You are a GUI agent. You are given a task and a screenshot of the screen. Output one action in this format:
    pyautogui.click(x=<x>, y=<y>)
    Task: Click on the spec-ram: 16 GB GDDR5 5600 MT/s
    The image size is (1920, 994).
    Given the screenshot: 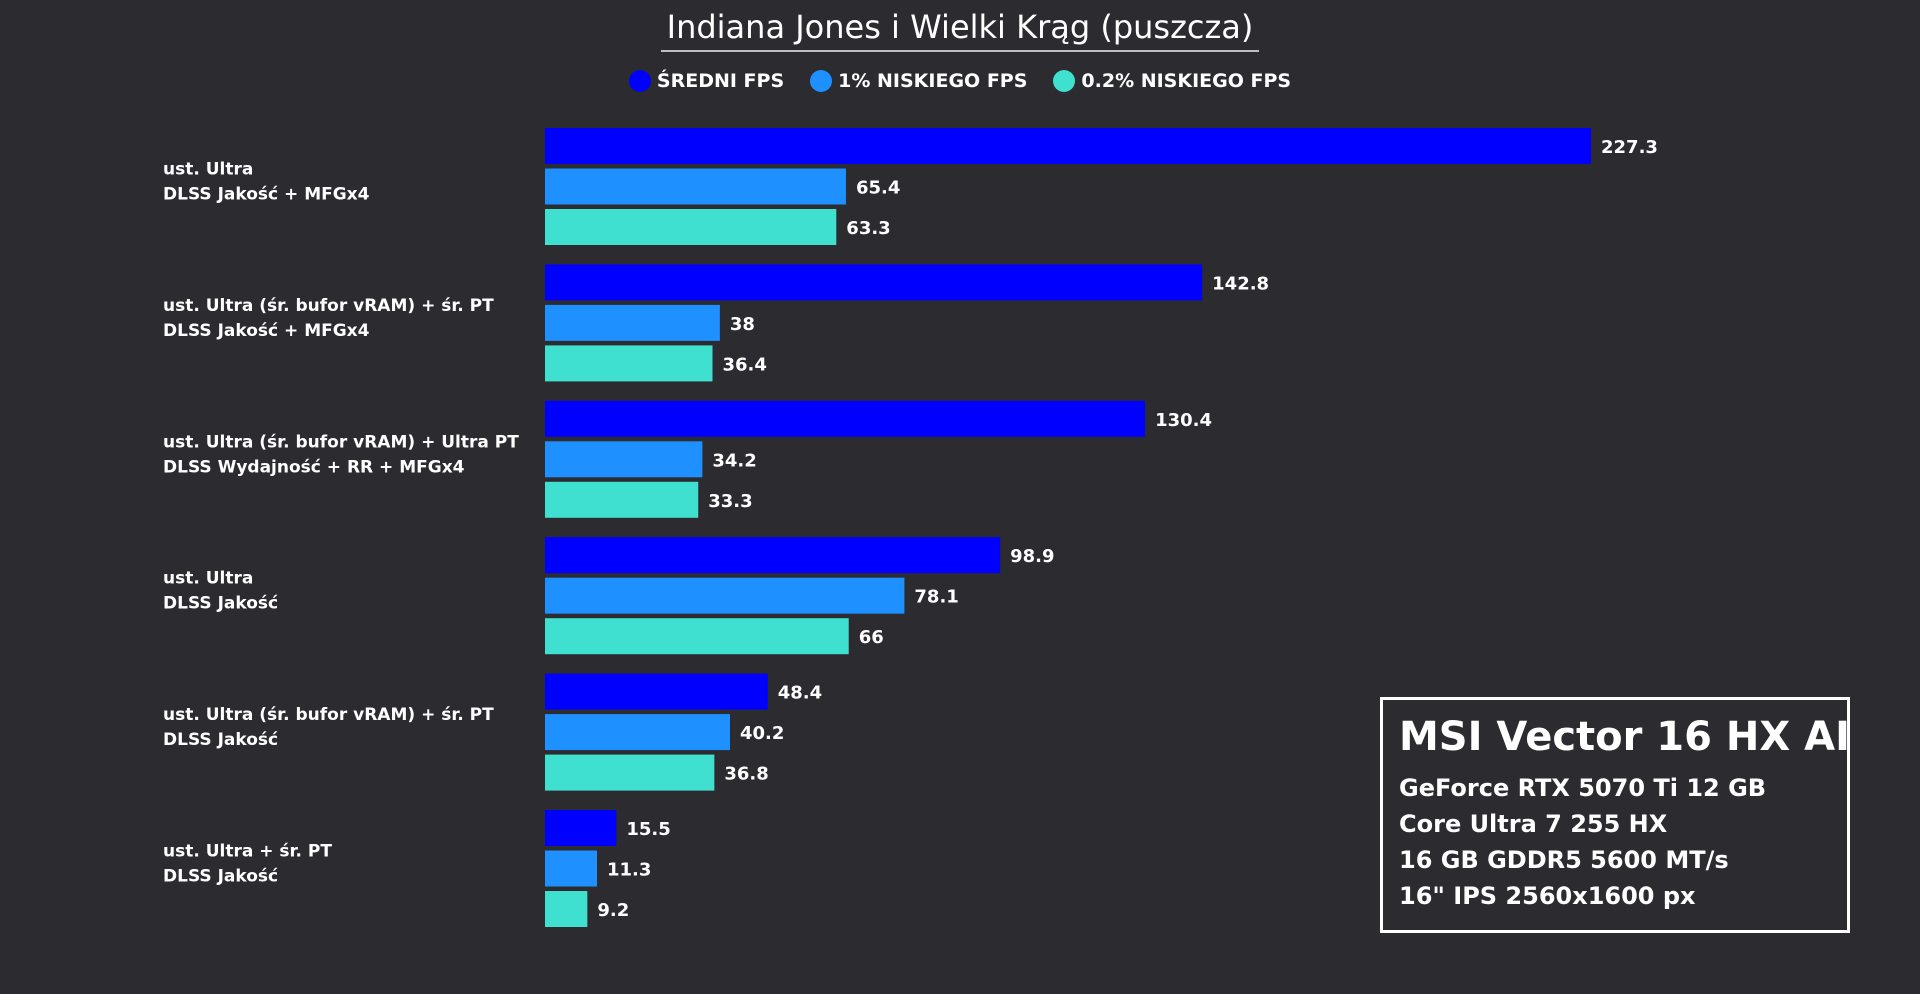 What is the action you would take?
    pyautogui.click(x=1564, y=860)
    